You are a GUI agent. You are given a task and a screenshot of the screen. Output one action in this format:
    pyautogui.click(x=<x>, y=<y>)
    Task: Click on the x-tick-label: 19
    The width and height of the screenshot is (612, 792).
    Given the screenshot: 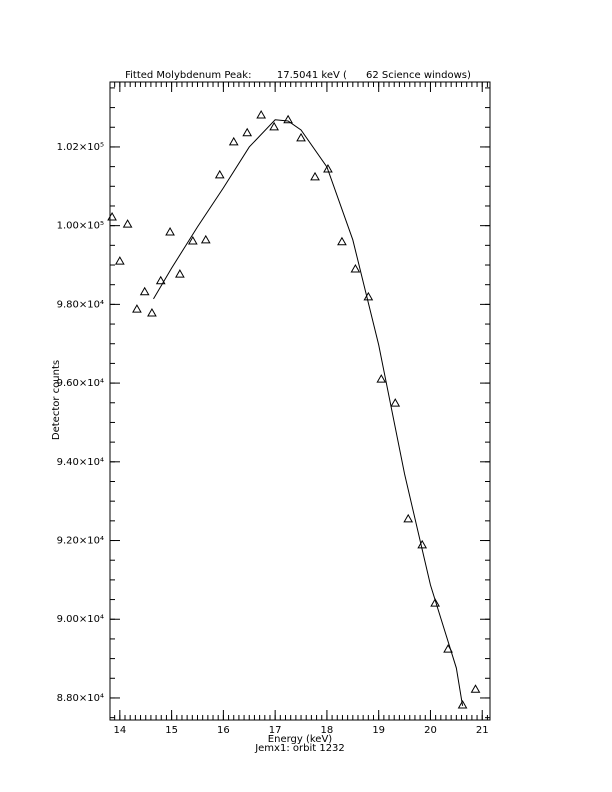 What is the action you would take?
    pyautogui.click(x=378, y=730)
    